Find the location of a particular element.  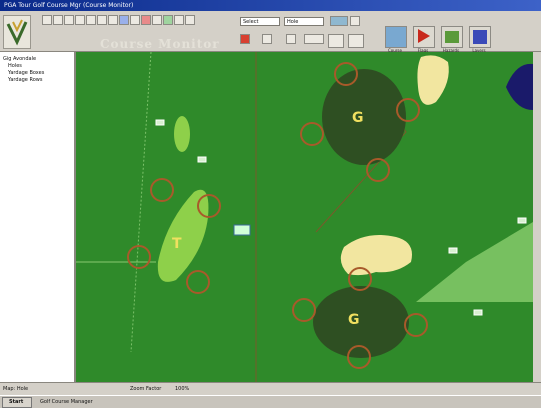

flags-button is located at coordinates (424, 37).